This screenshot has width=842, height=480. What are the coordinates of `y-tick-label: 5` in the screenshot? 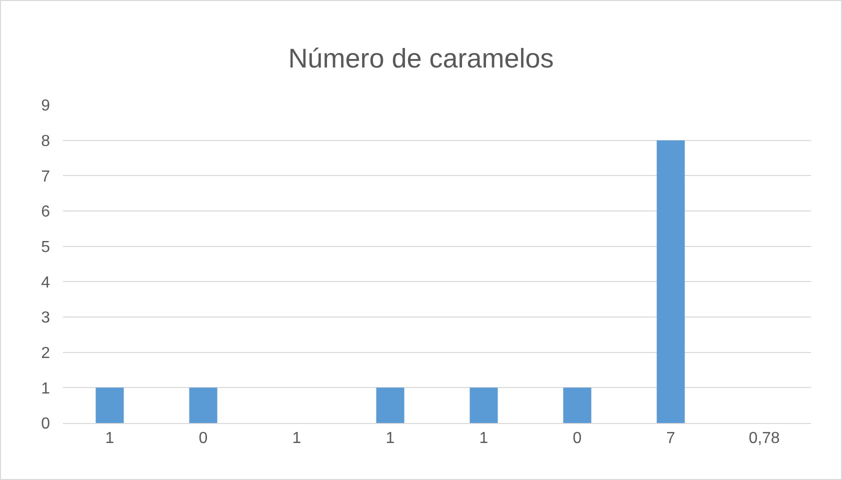 It's located at (45, 247).